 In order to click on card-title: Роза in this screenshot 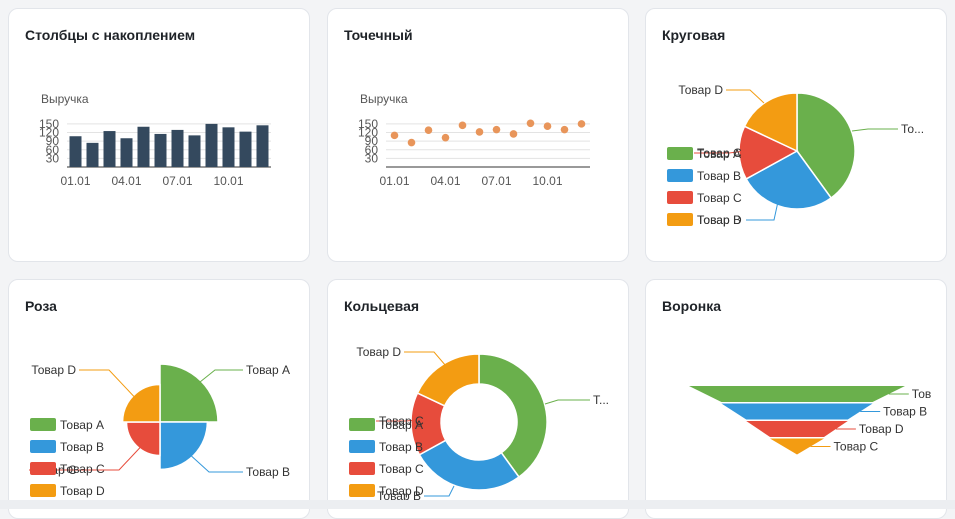, I will do `click(41, 306)`.